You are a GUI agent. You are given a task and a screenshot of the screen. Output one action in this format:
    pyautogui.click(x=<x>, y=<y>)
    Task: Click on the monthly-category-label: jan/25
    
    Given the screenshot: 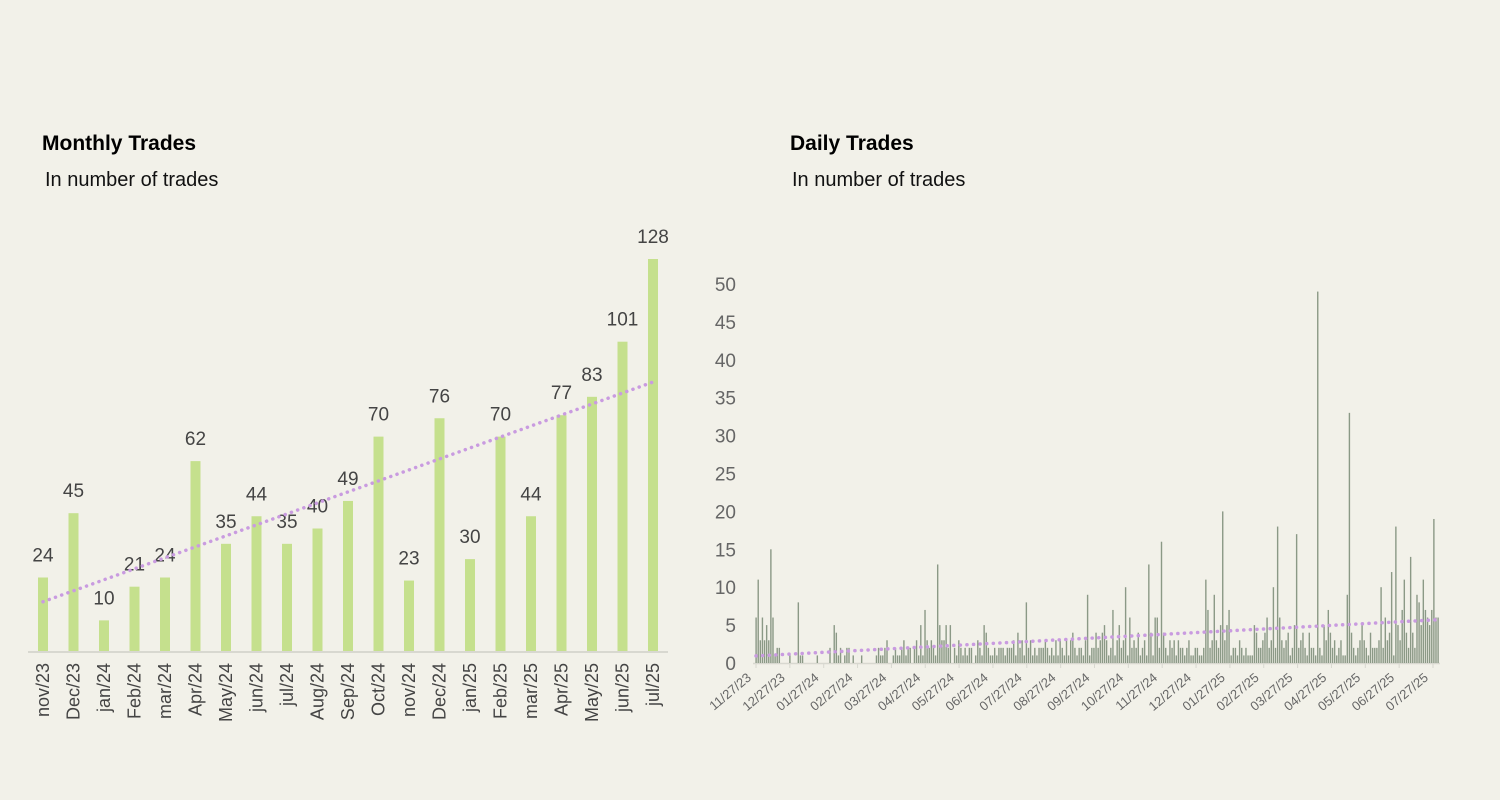 What is the action you would take?
    pyautogui.click(x=470, y=688)
    